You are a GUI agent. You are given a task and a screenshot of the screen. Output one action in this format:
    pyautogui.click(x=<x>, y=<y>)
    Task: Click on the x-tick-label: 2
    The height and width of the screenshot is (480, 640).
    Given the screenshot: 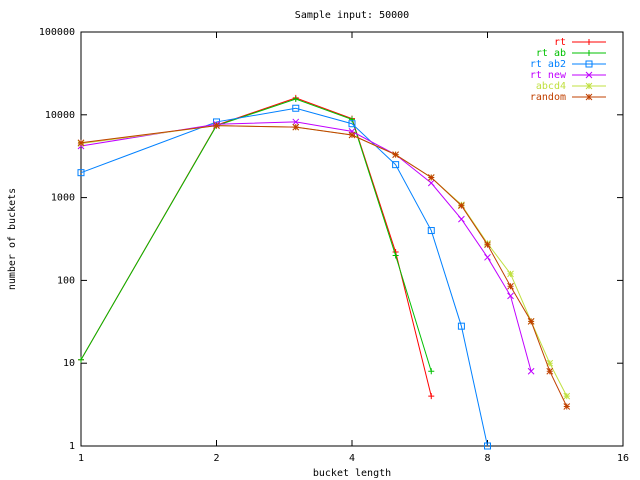 What is the action you would take?
    pyautogui.click(x=216, y=458)
    